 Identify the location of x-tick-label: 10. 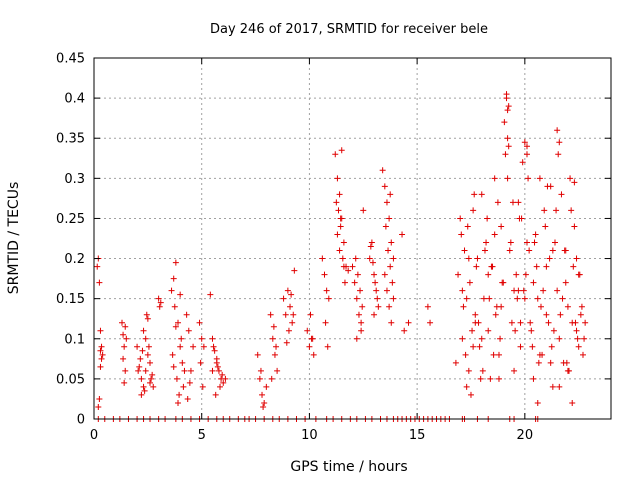
(309, 435).